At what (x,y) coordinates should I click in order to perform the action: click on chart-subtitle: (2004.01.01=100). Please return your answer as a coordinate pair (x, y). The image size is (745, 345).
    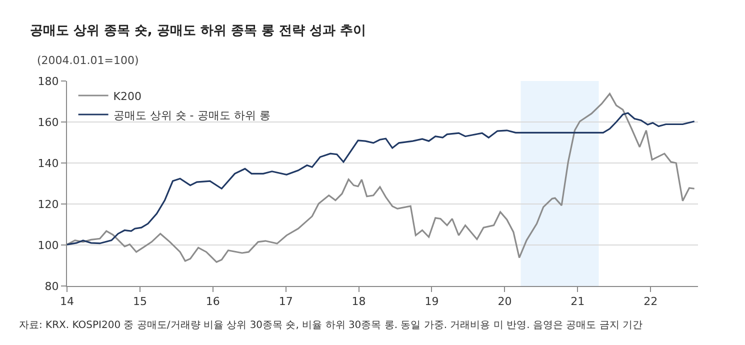
    Looking at the image, I should click on (88, 60).